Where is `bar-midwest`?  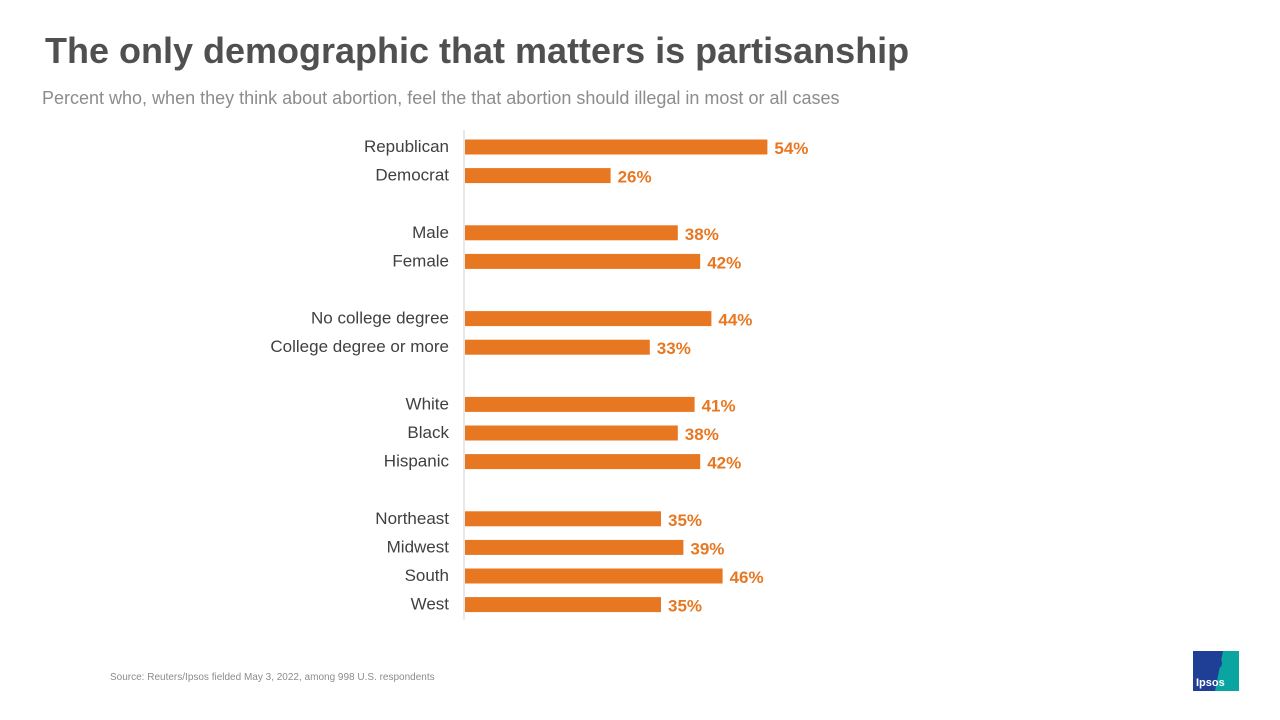 bar-midwest is located at coordinates (574, 547).